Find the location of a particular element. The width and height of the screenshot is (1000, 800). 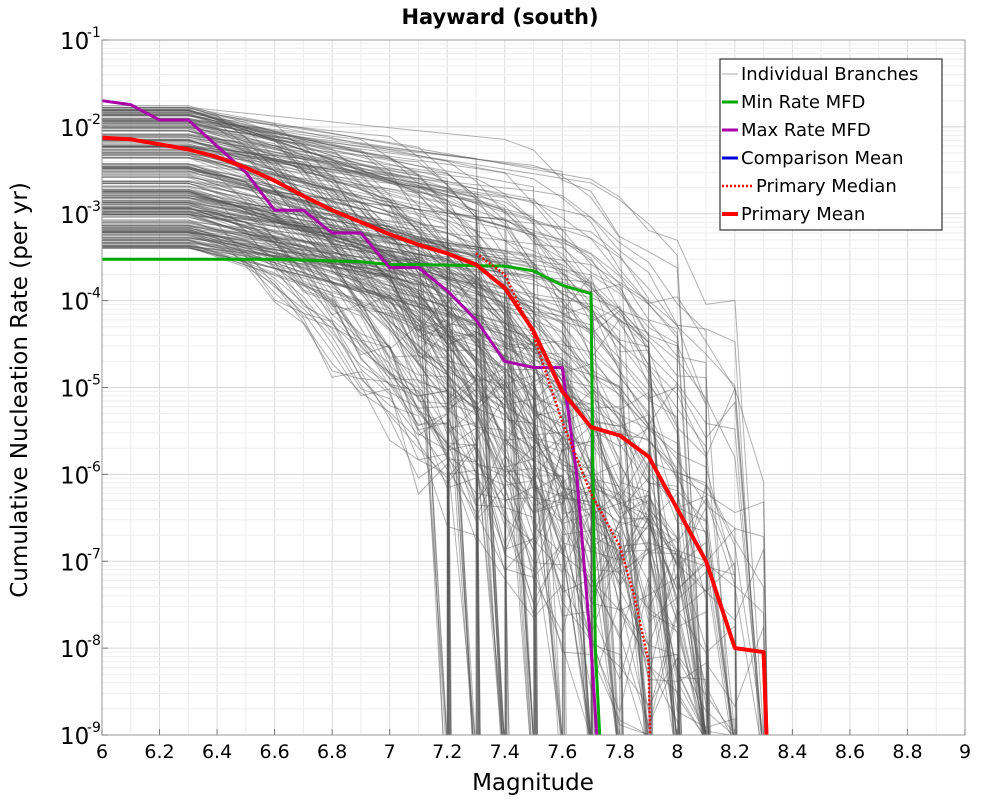

y-tick-exponent: -6 is located at coordinates (94, 467).